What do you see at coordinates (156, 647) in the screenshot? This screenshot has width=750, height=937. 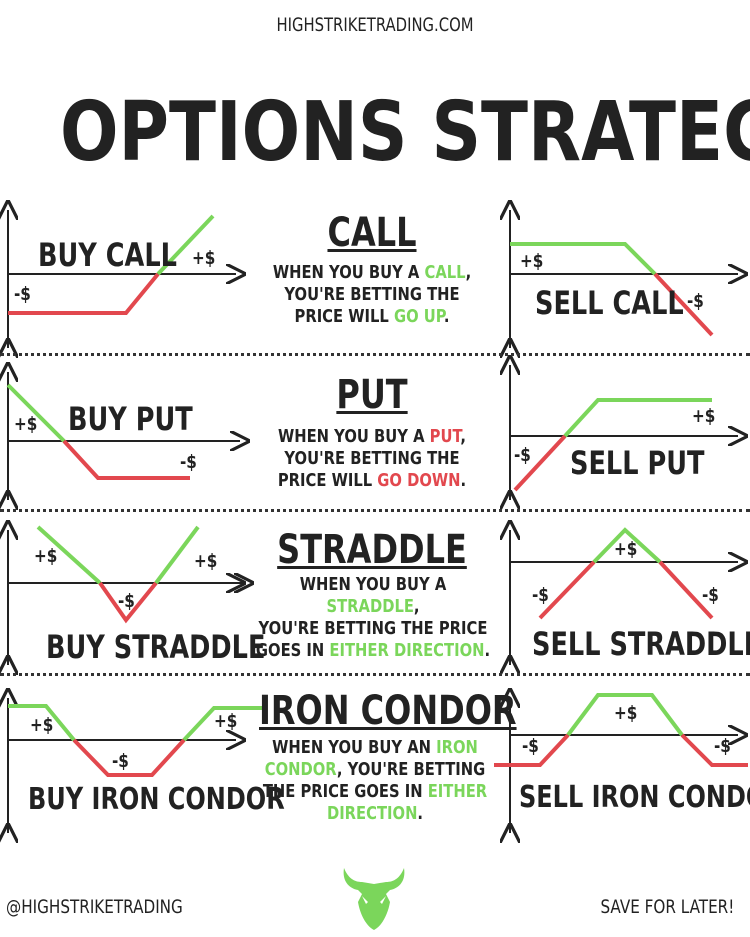 I see `buy-straddle-label: BUY STRADDLE` at bounding box center [156, 647].